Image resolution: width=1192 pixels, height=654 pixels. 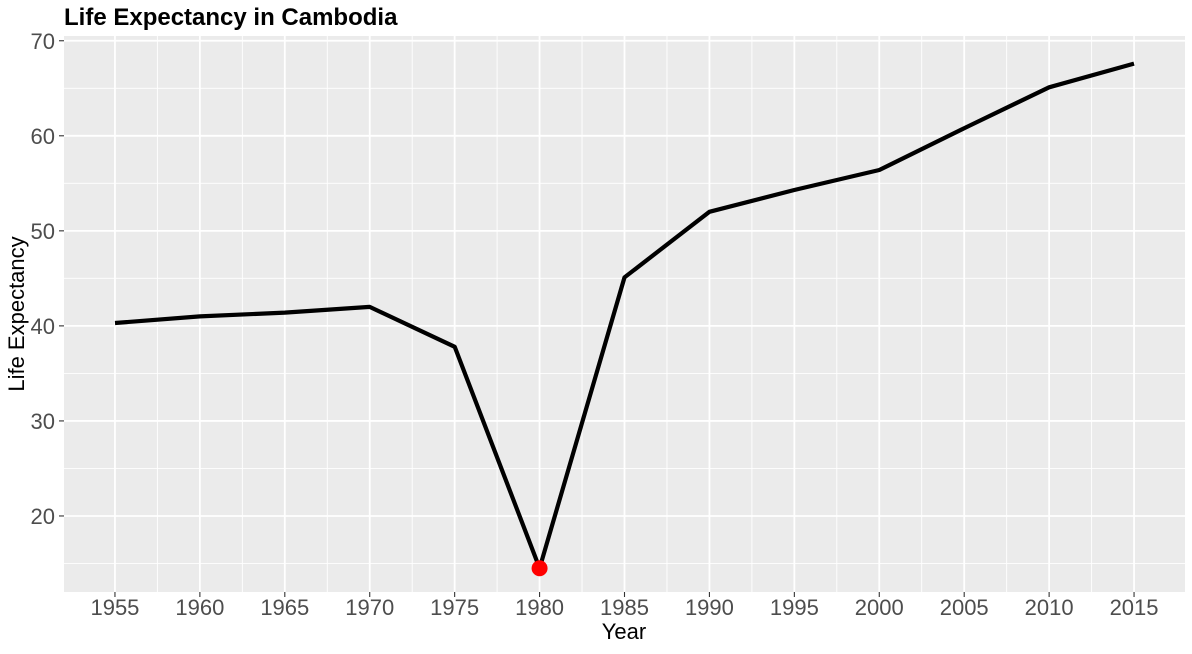 I want to click on x-tick-label: 2005, so click(x=964, y=607).